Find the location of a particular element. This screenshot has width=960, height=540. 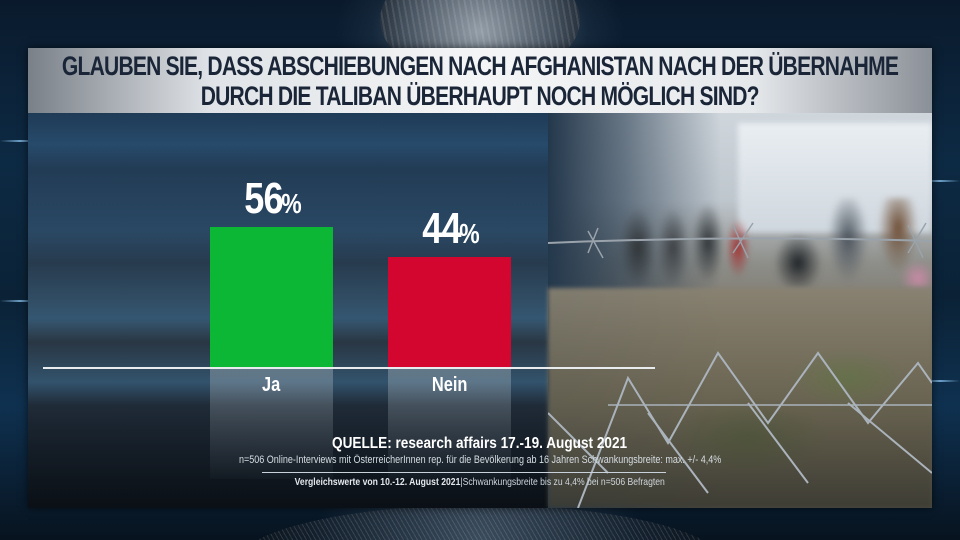

category-label-text: Ja is located at coordinates (271, 385).